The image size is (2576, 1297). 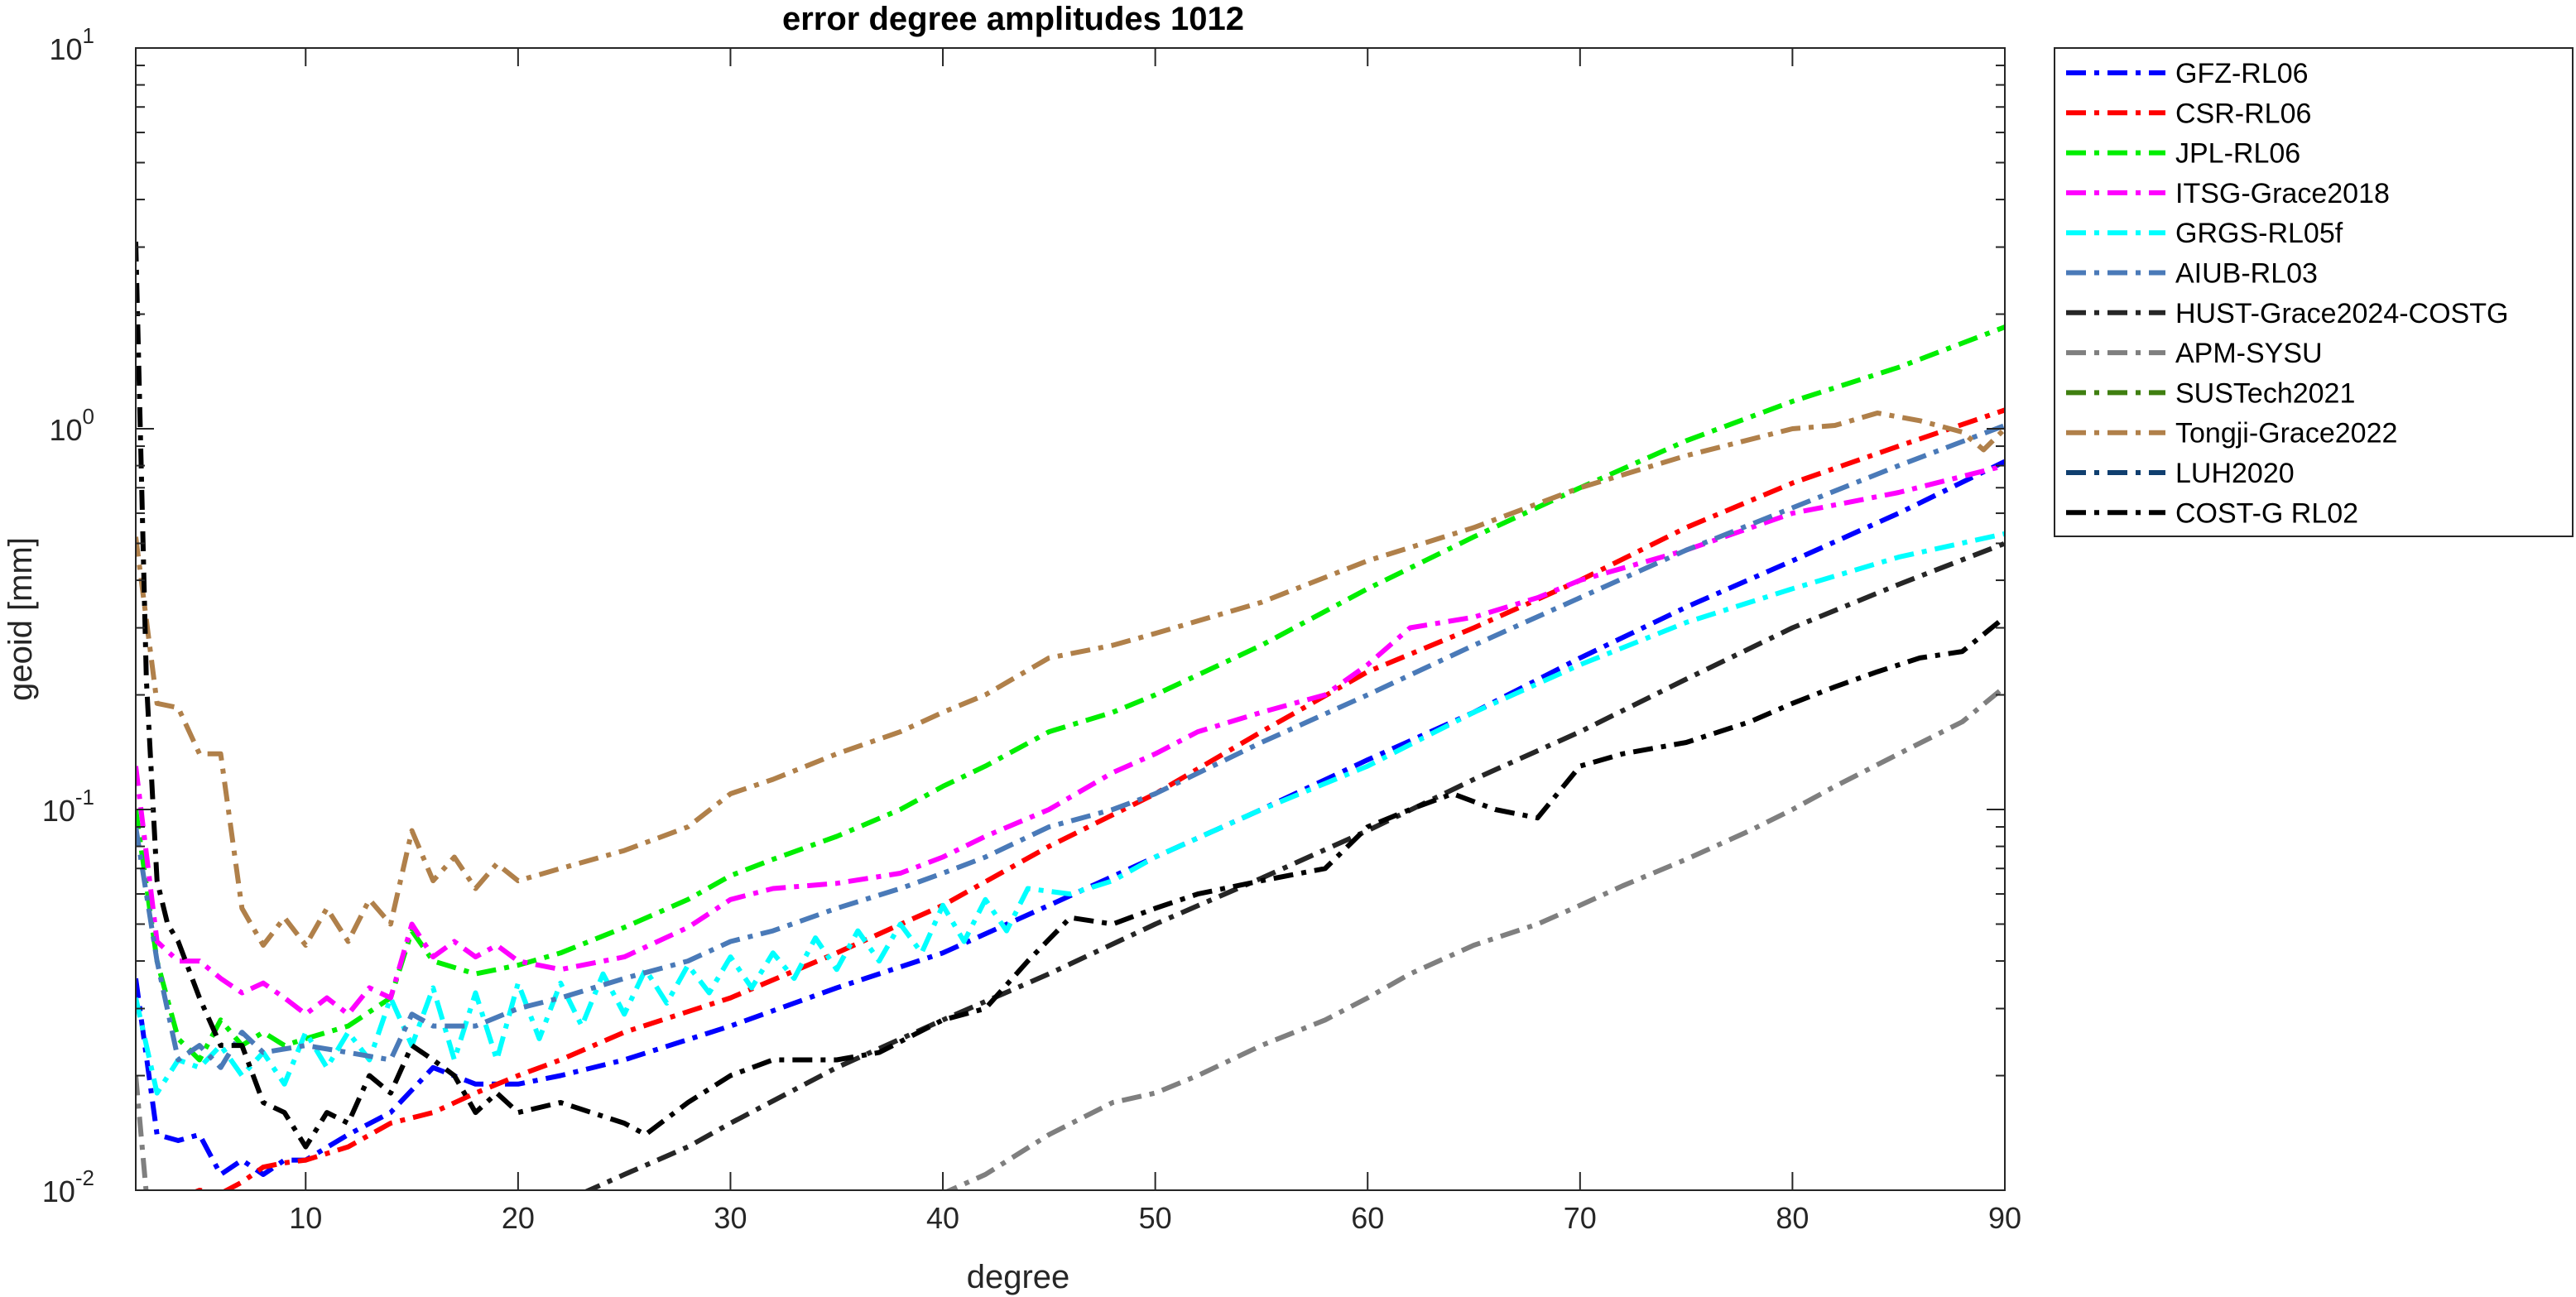 I want to click on legend-box, so click(x=2314, y=292).